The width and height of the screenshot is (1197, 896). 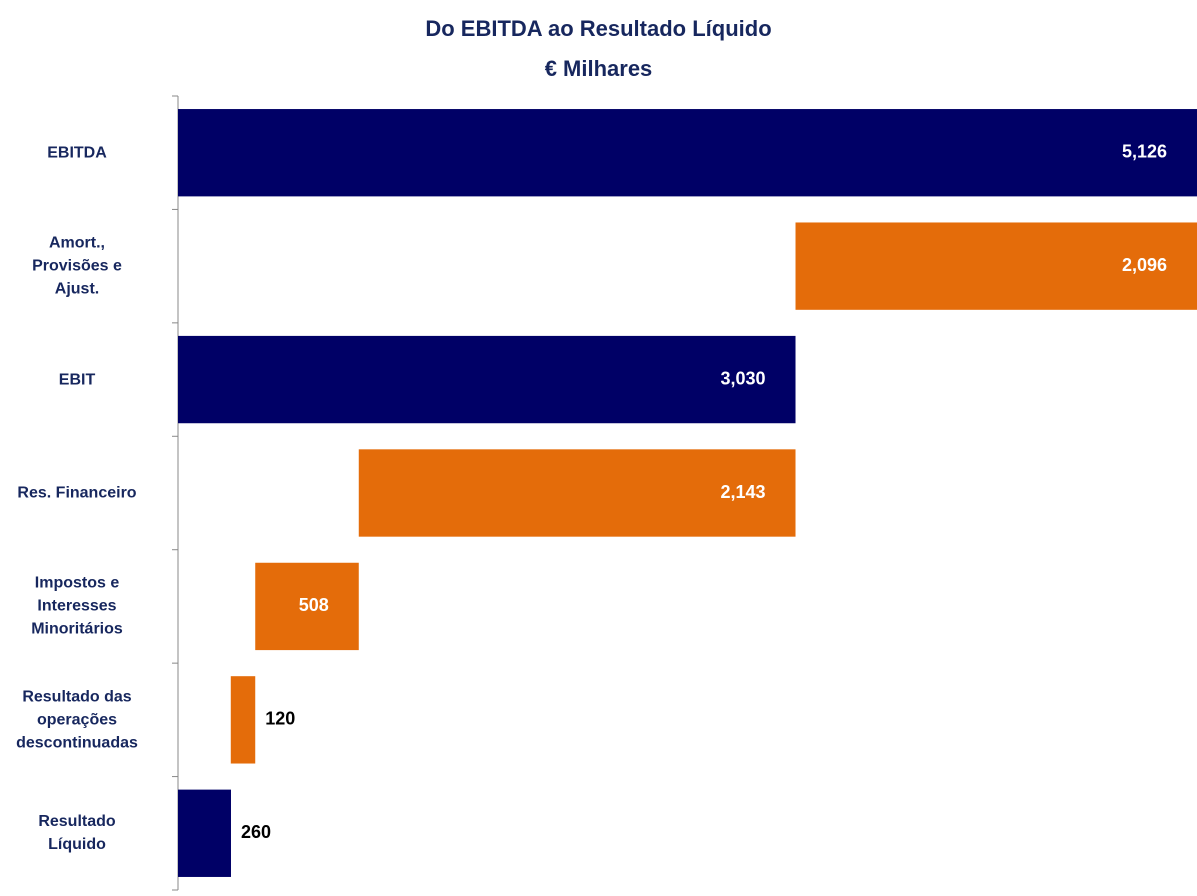 I want to click on value-label: 5,126, so click(x=1144, y=151).